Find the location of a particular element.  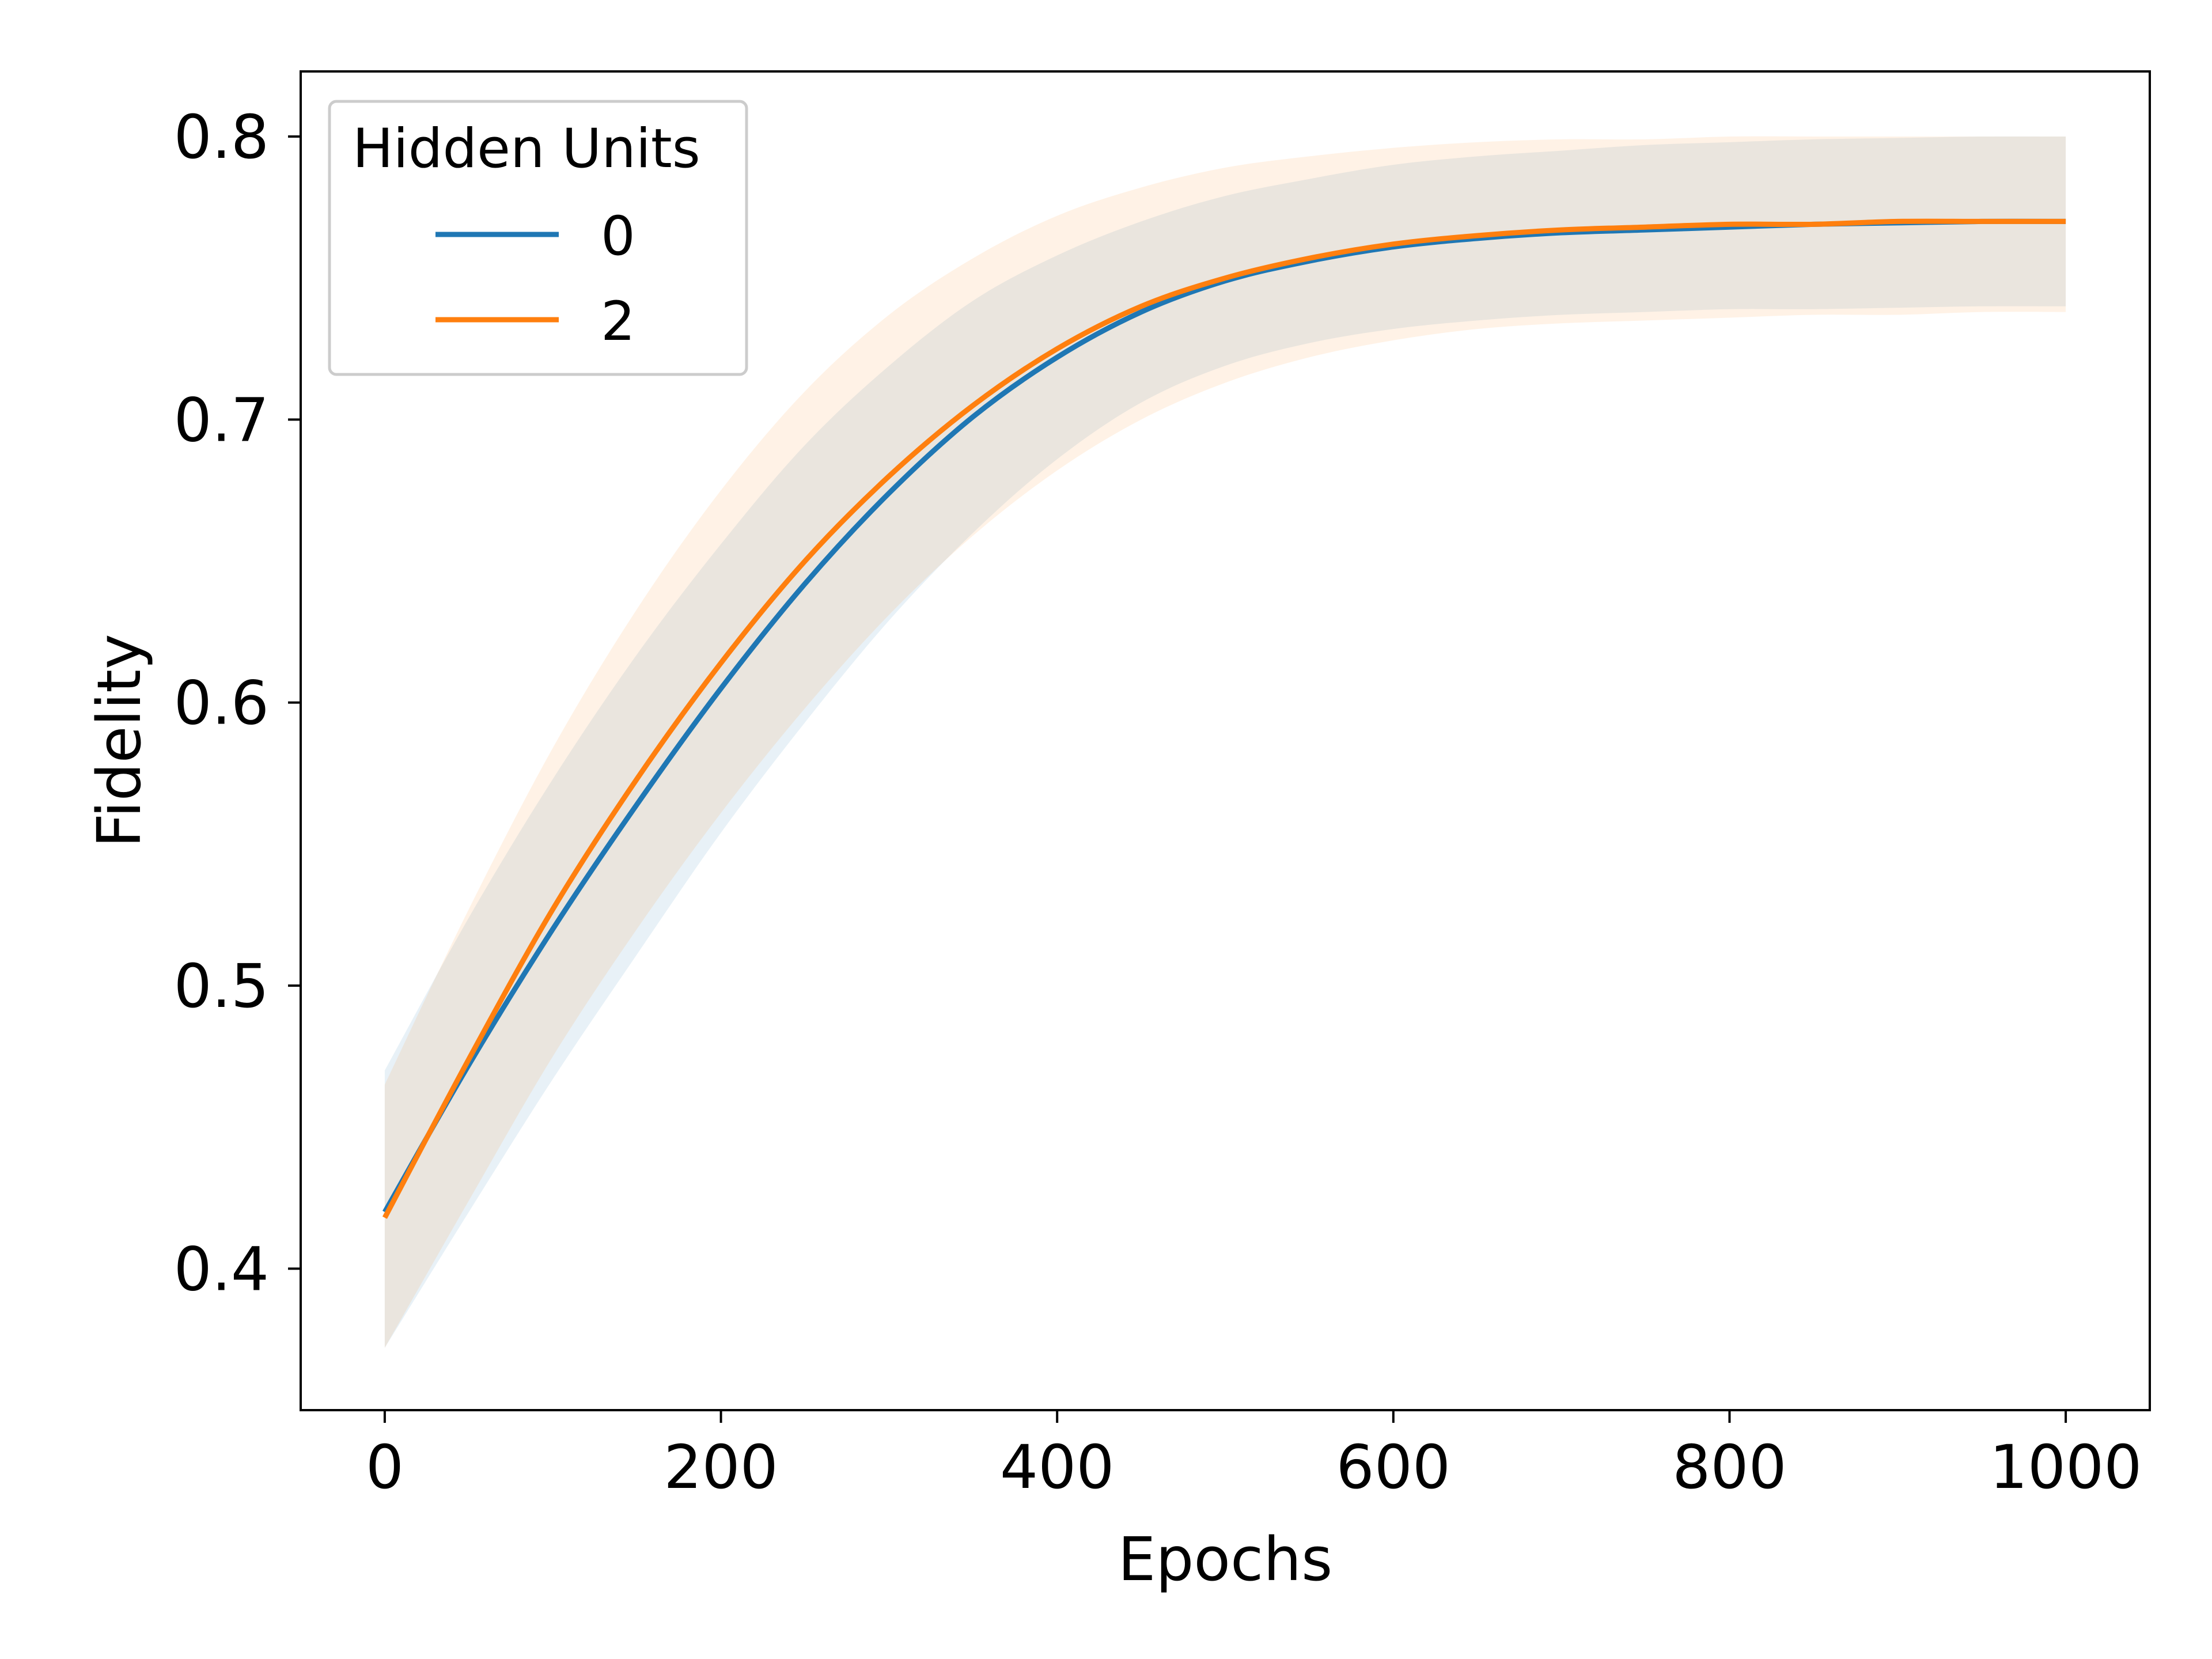

y-tick-label: 0.7 is located at coordinates (221, 420).